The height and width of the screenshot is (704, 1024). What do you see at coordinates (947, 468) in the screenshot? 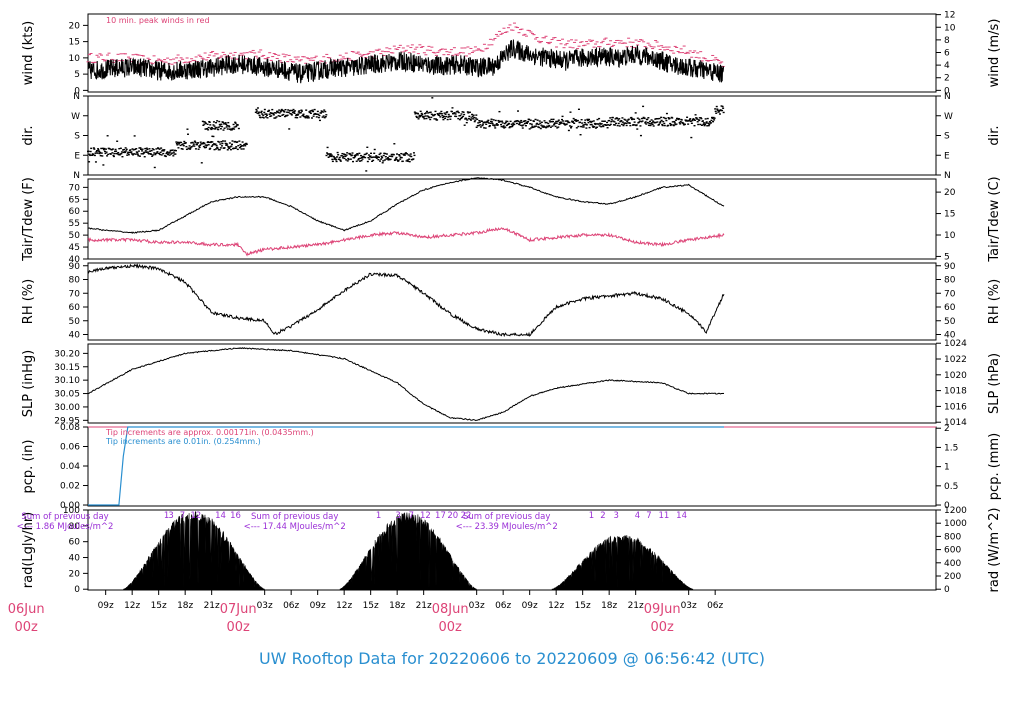
I see `pcp-ytick-right-label: 1` at bounding box center [947, 468].